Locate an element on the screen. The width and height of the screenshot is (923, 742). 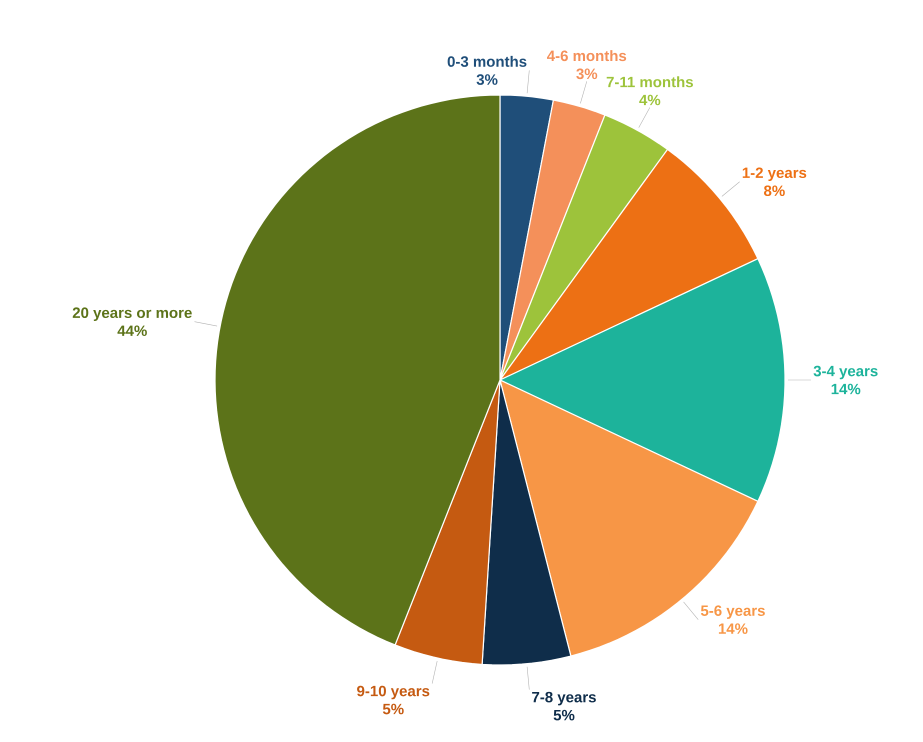
data-label: 8% is located at coordinates (774, 190).